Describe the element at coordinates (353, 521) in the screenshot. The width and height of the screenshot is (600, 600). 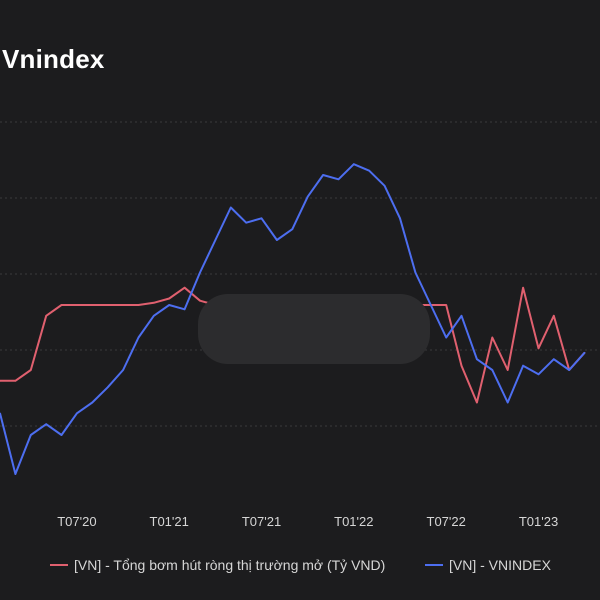
I see `x-tick-label: T01'22` at that location.